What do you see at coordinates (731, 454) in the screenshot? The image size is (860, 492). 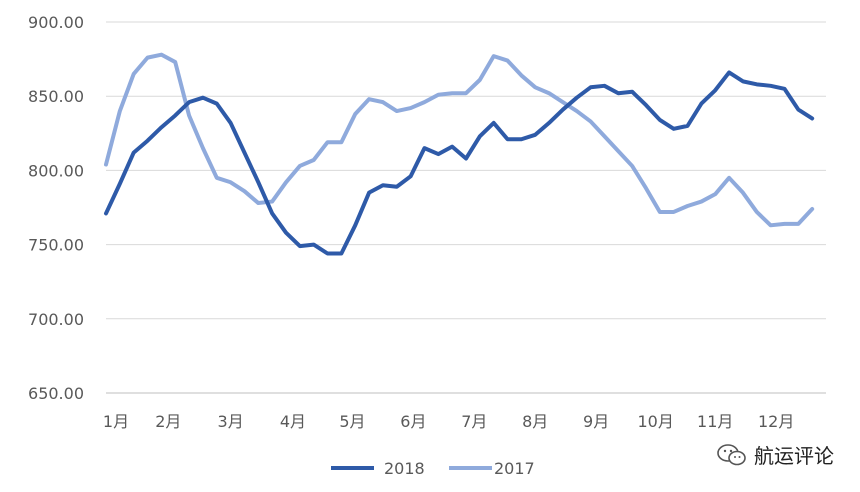 I see `wechat-icon` at bounding box center [731, 454].